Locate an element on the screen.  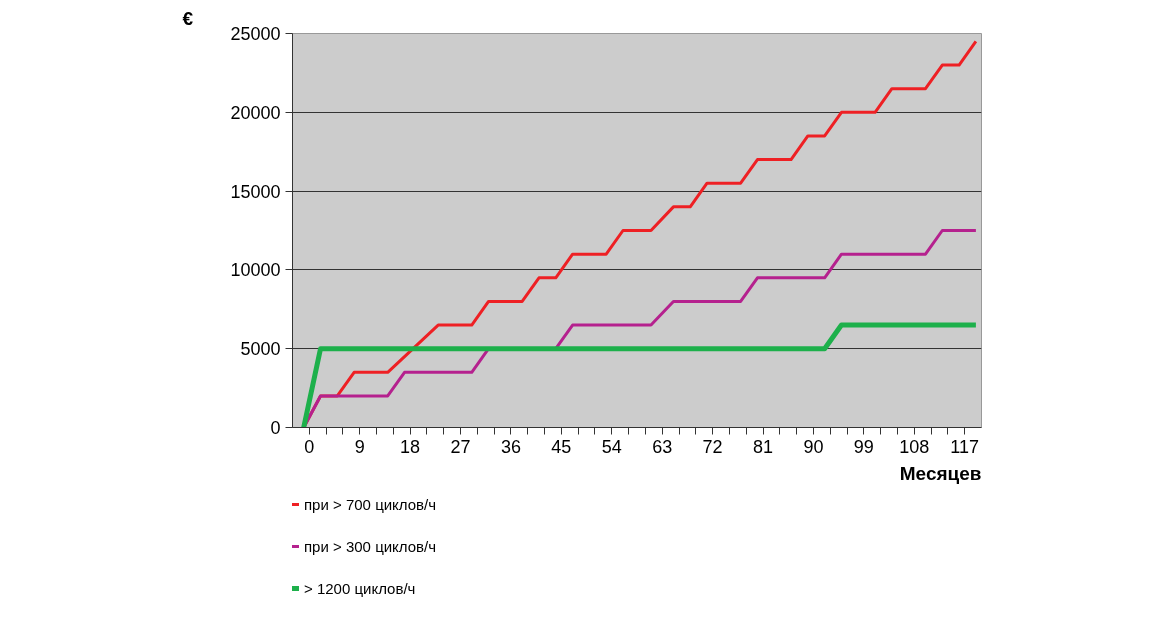
x-tick-label: 27 is located at coordinates (460, 446).